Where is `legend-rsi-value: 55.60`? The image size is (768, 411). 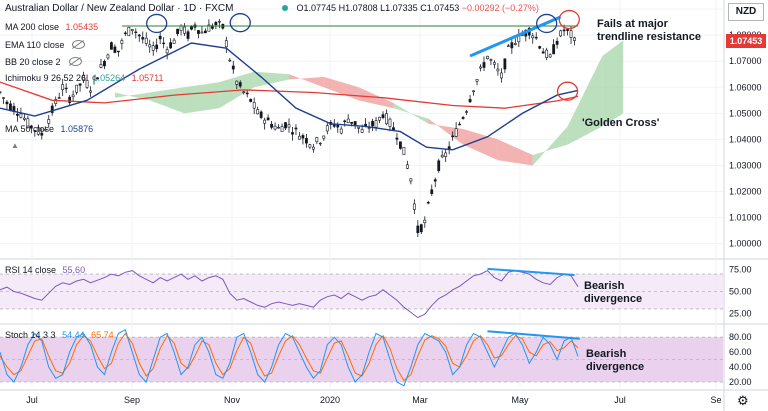
legend-rsi-value: 55.60 is located at coordinates (74, 270).